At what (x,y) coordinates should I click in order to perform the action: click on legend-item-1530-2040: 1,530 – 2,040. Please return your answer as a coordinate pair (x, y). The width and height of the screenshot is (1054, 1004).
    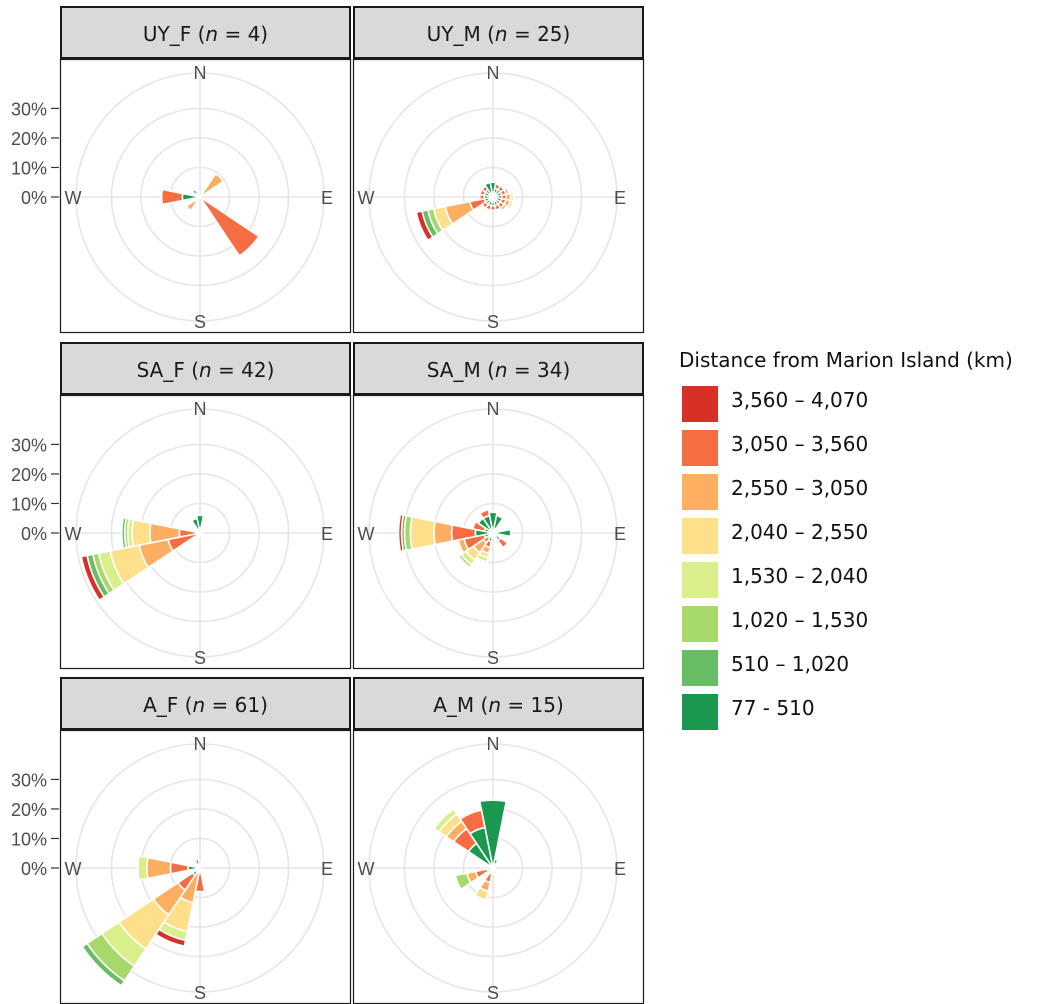
    Looking at the image, I should click on (865, 576).